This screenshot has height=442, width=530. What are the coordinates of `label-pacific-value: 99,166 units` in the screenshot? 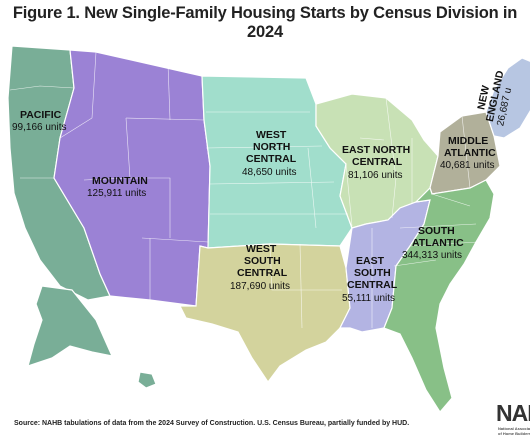 It's located at (39, 127).